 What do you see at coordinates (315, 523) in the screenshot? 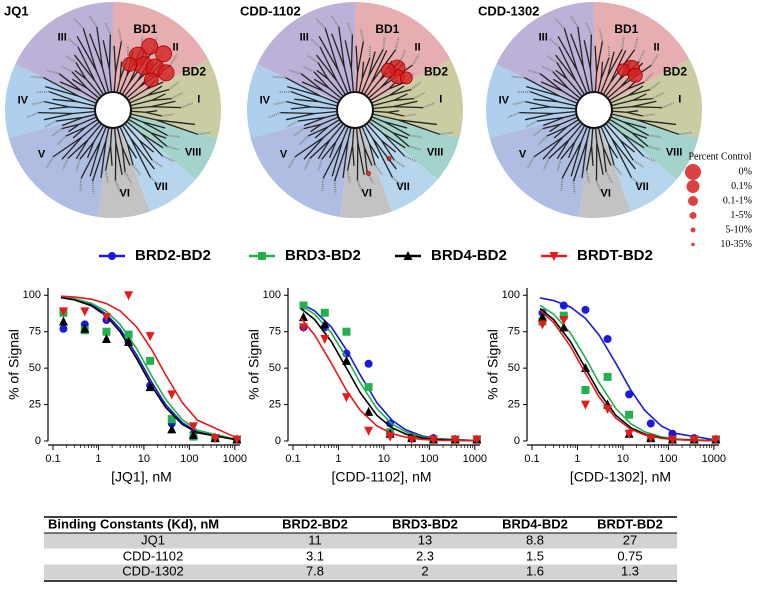
I see `table-header: BRD2-BD2` at bounding box center [315, 523].